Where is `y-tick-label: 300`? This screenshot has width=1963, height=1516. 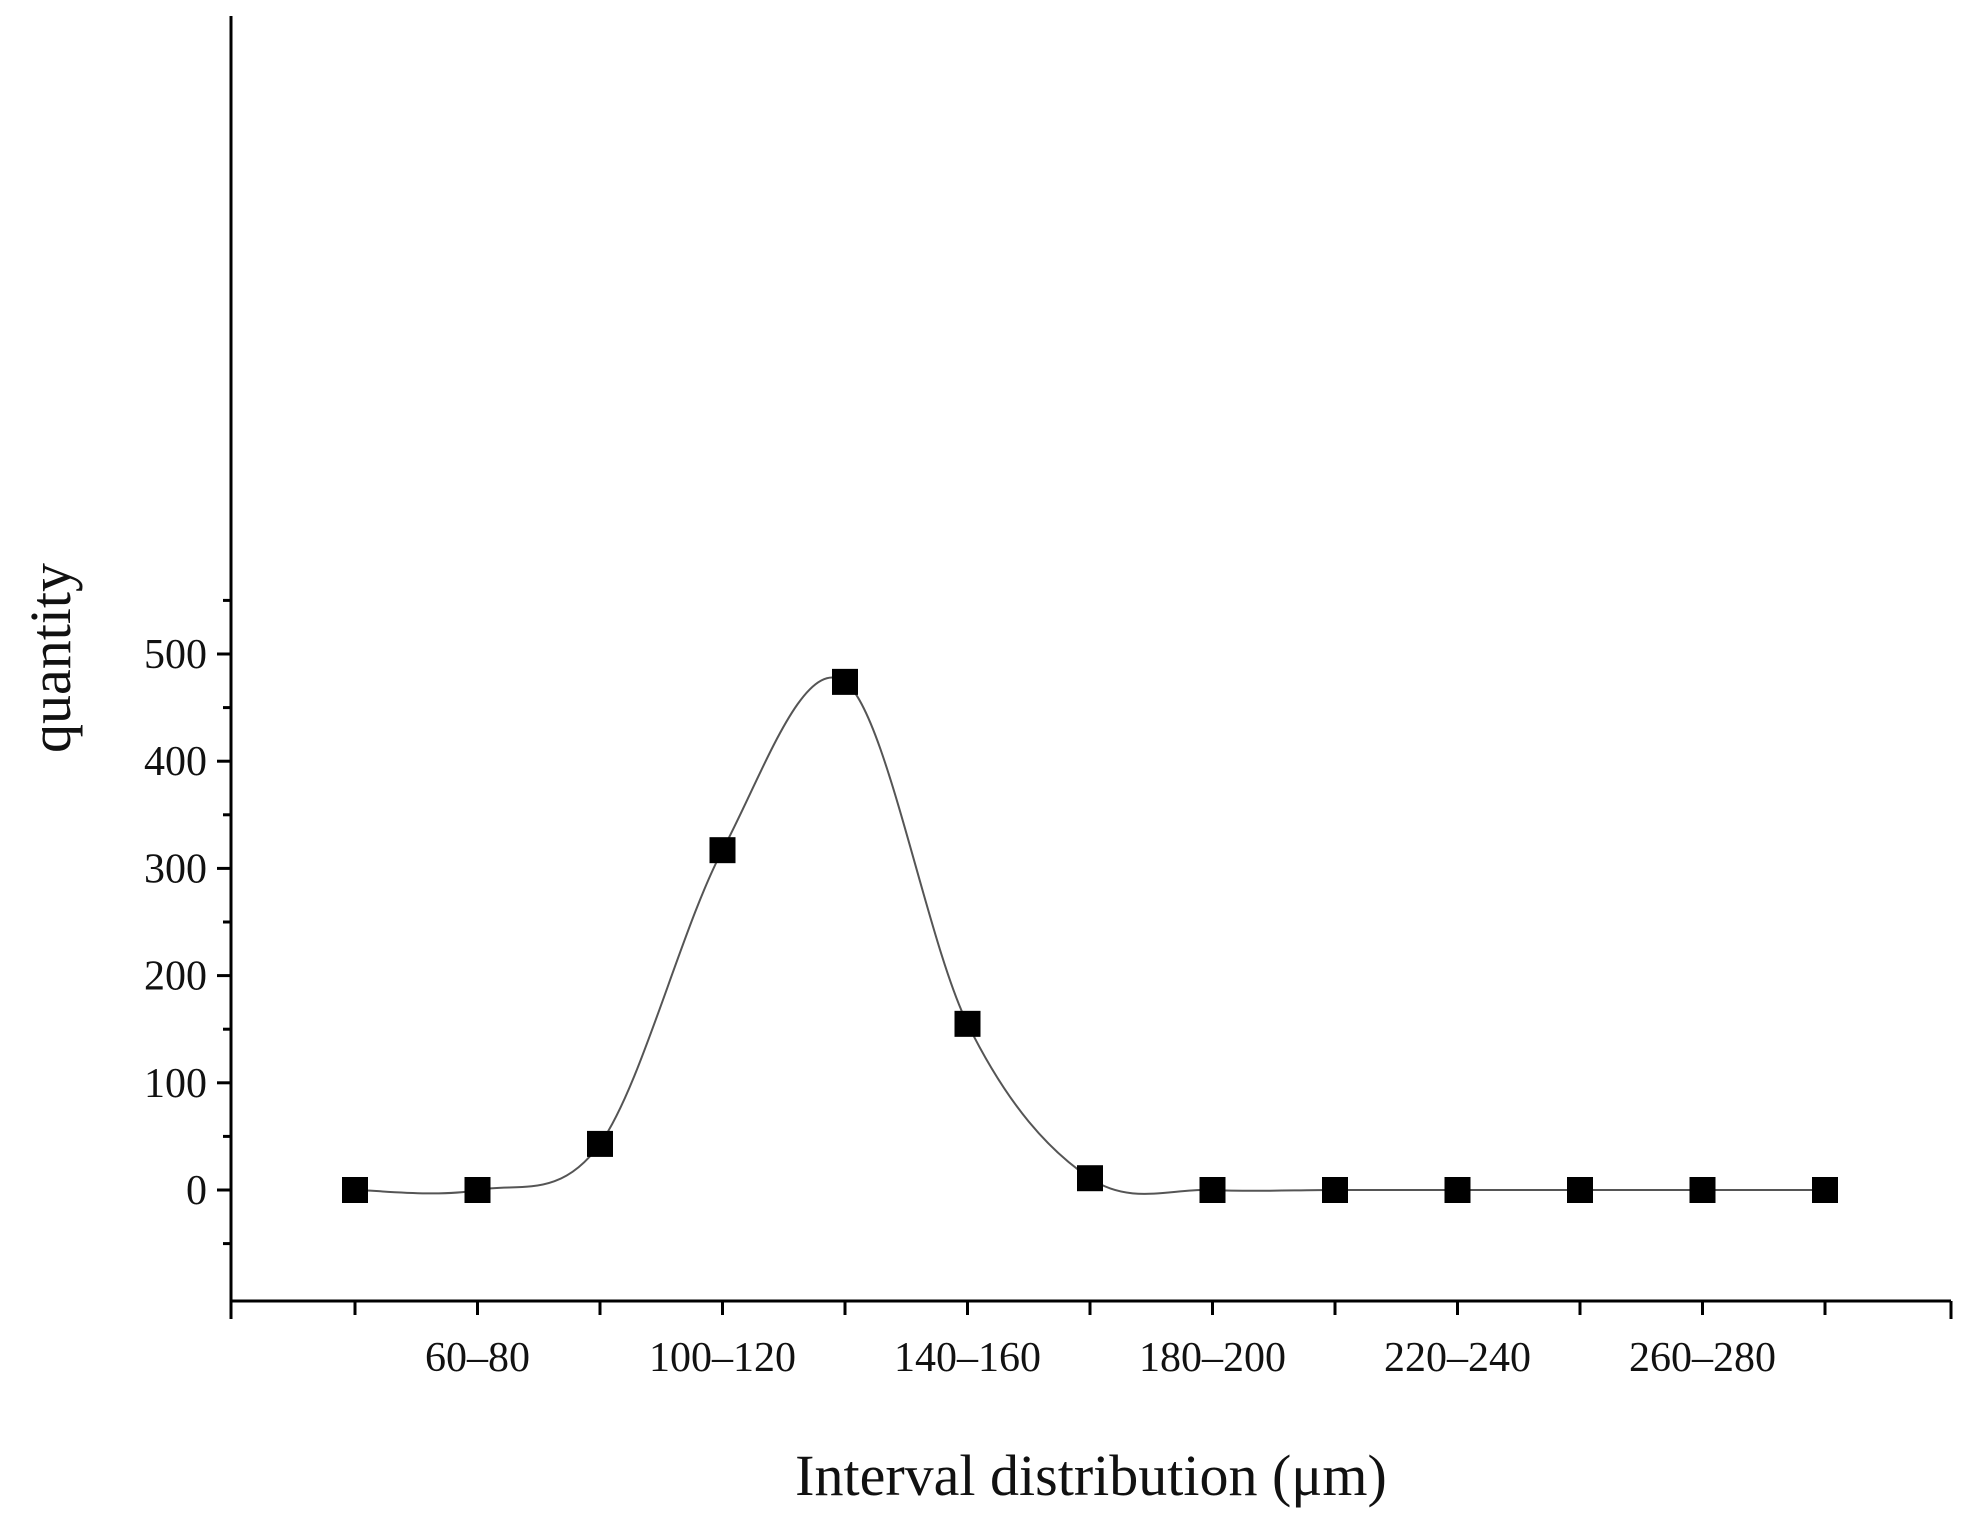 y-tick-label: 300 is located at coordinates (175, 869).